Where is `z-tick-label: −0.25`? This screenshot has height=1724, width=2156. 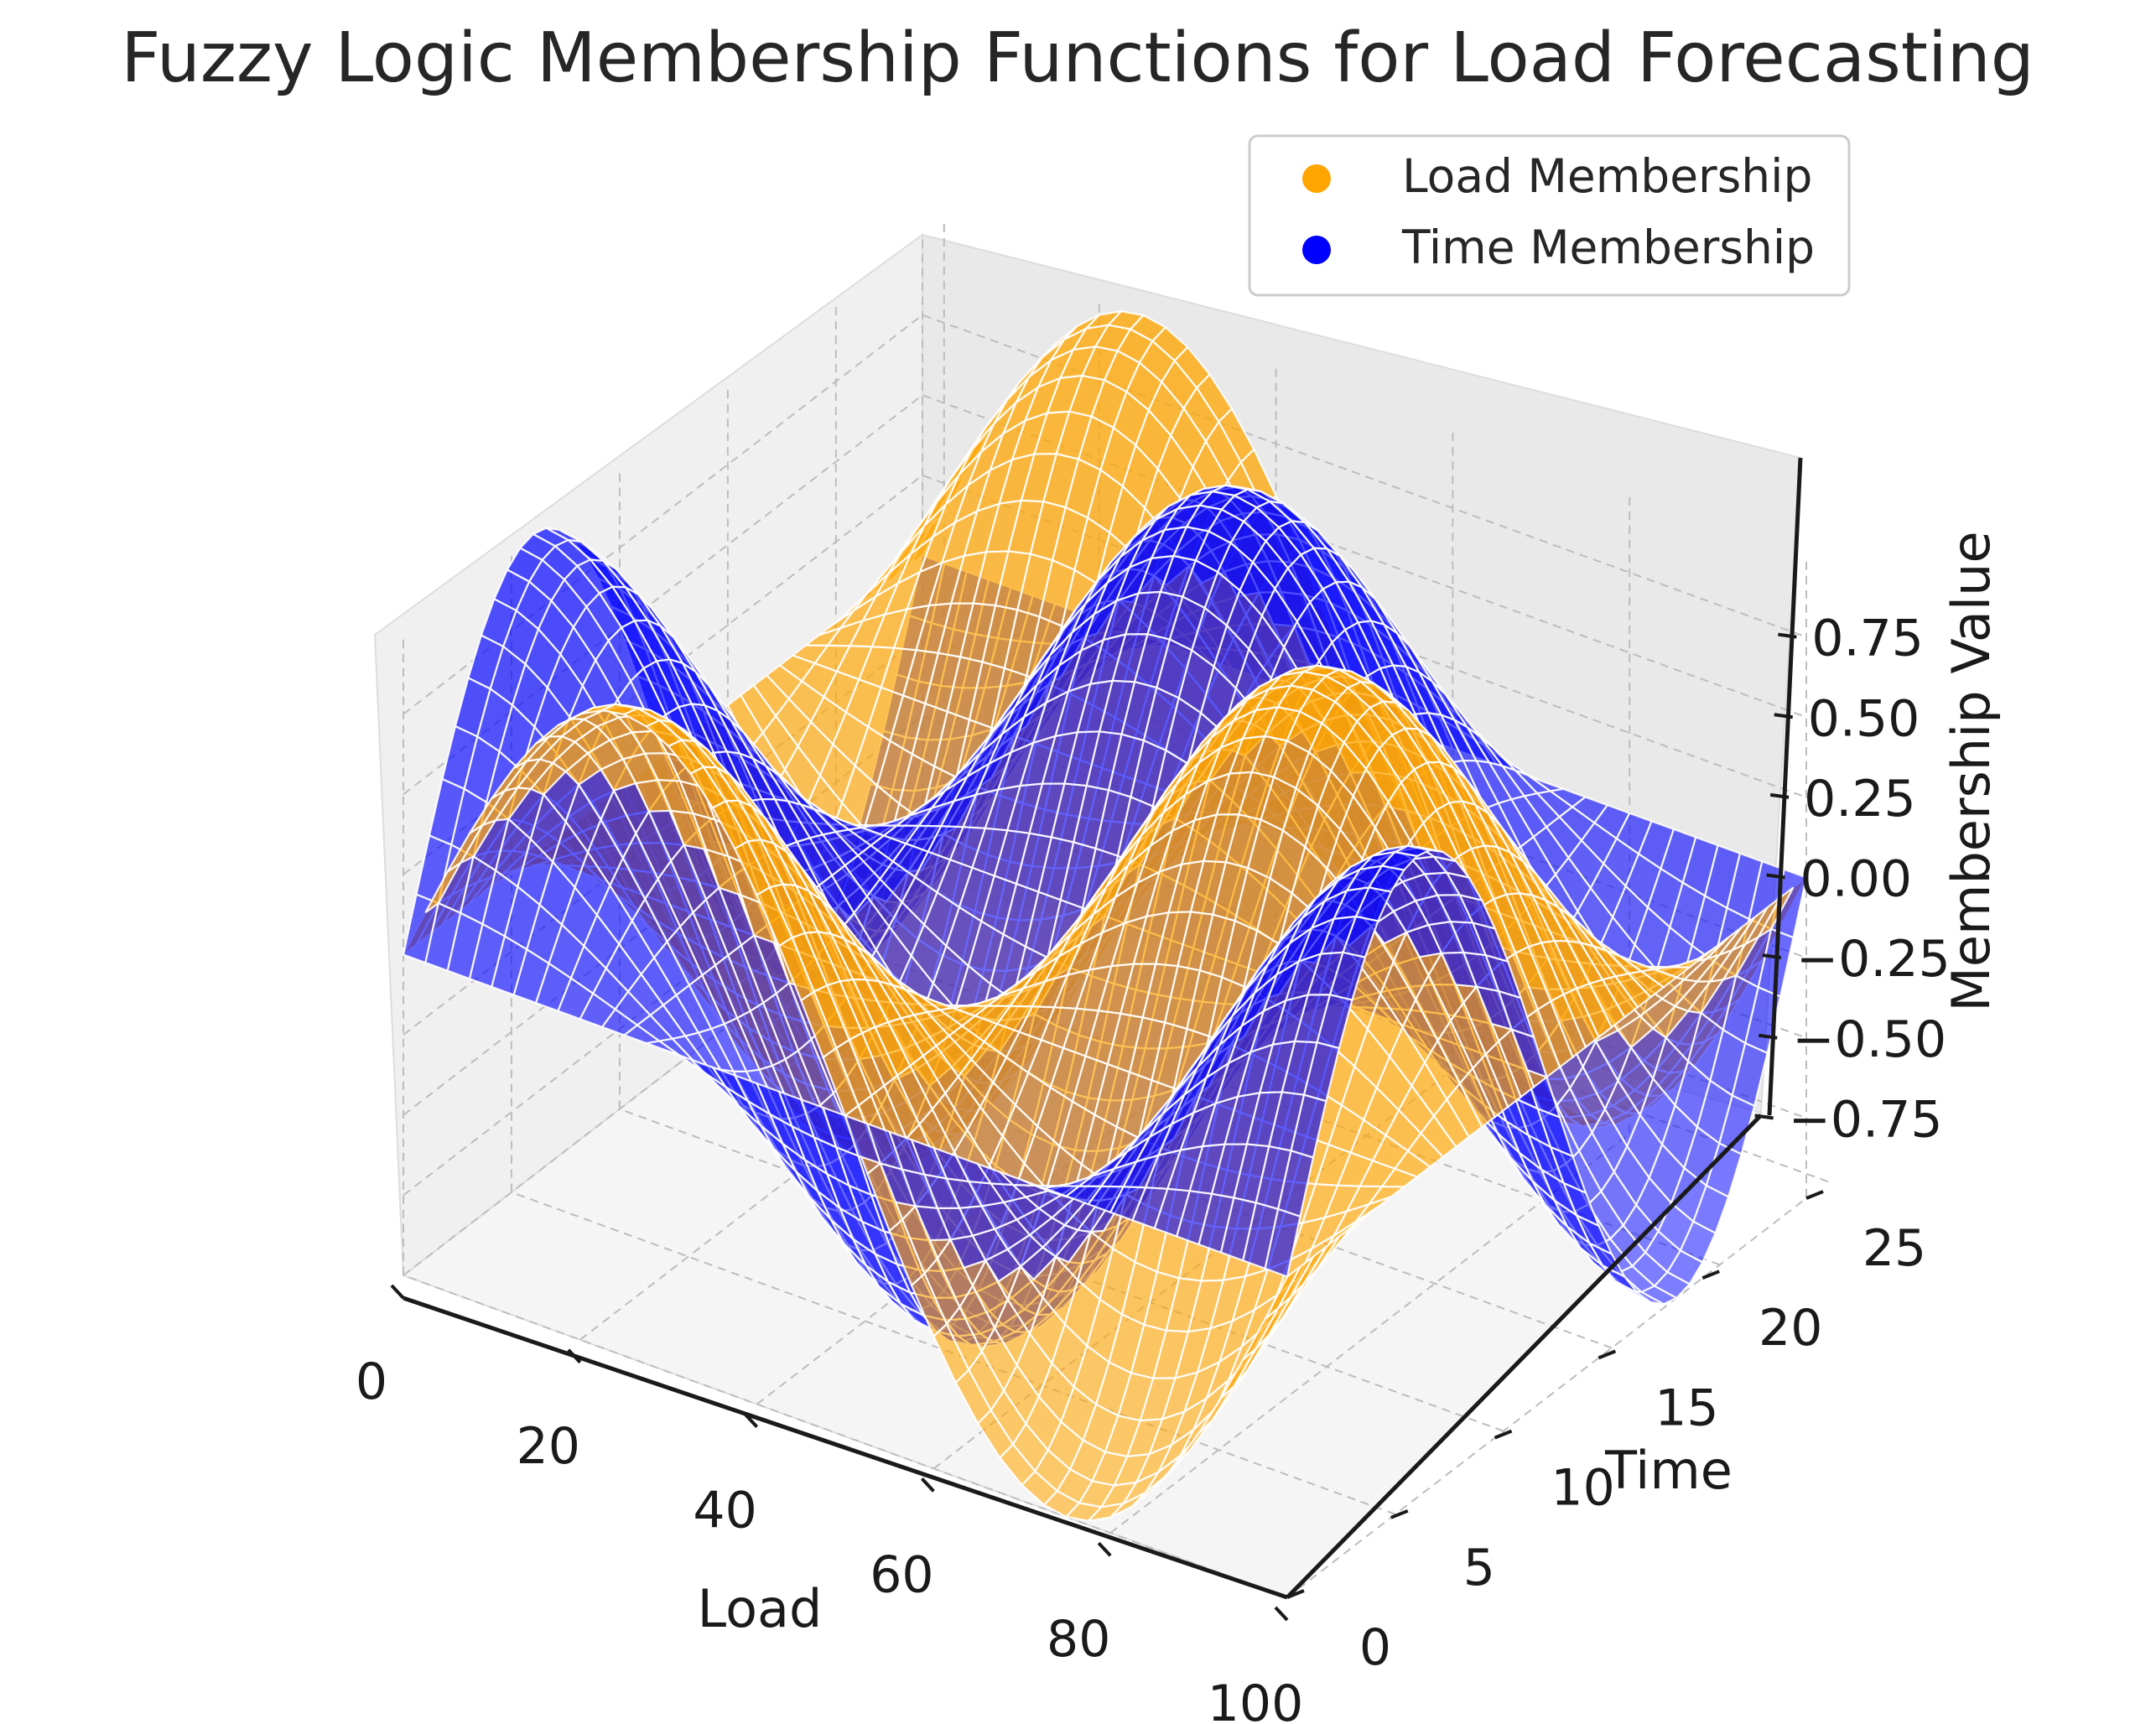 z-tick-label: −0.25 is located at coordinates (1873, 960).